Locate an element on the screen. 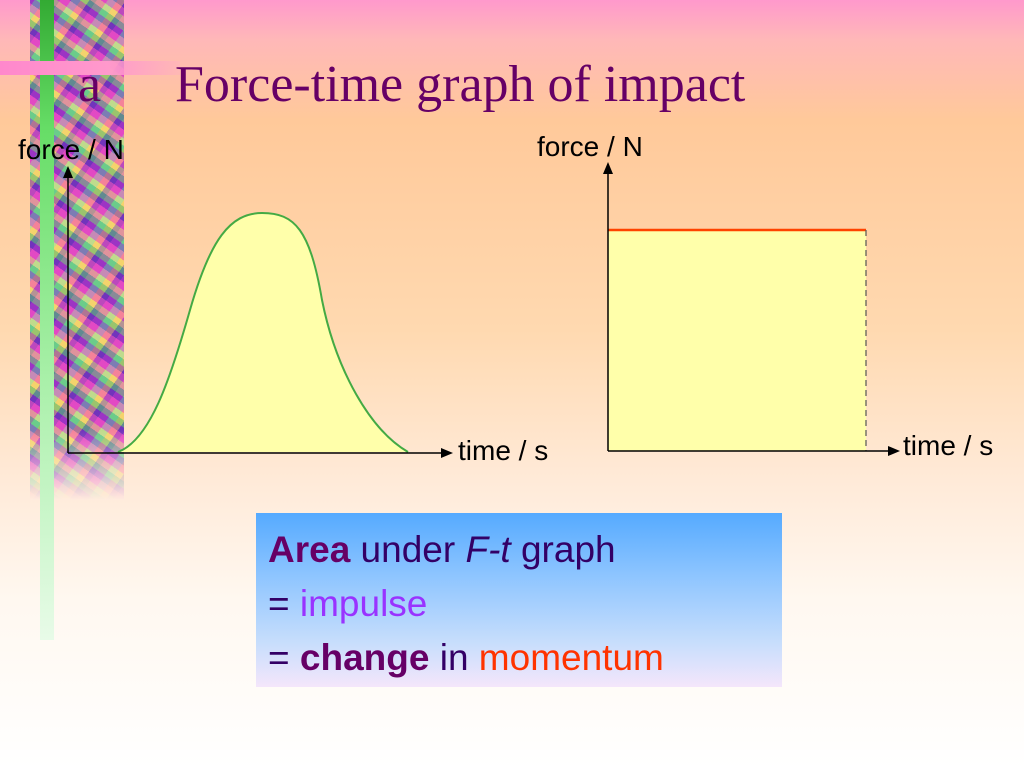  in-word: in is located at coordinates (454, 657).